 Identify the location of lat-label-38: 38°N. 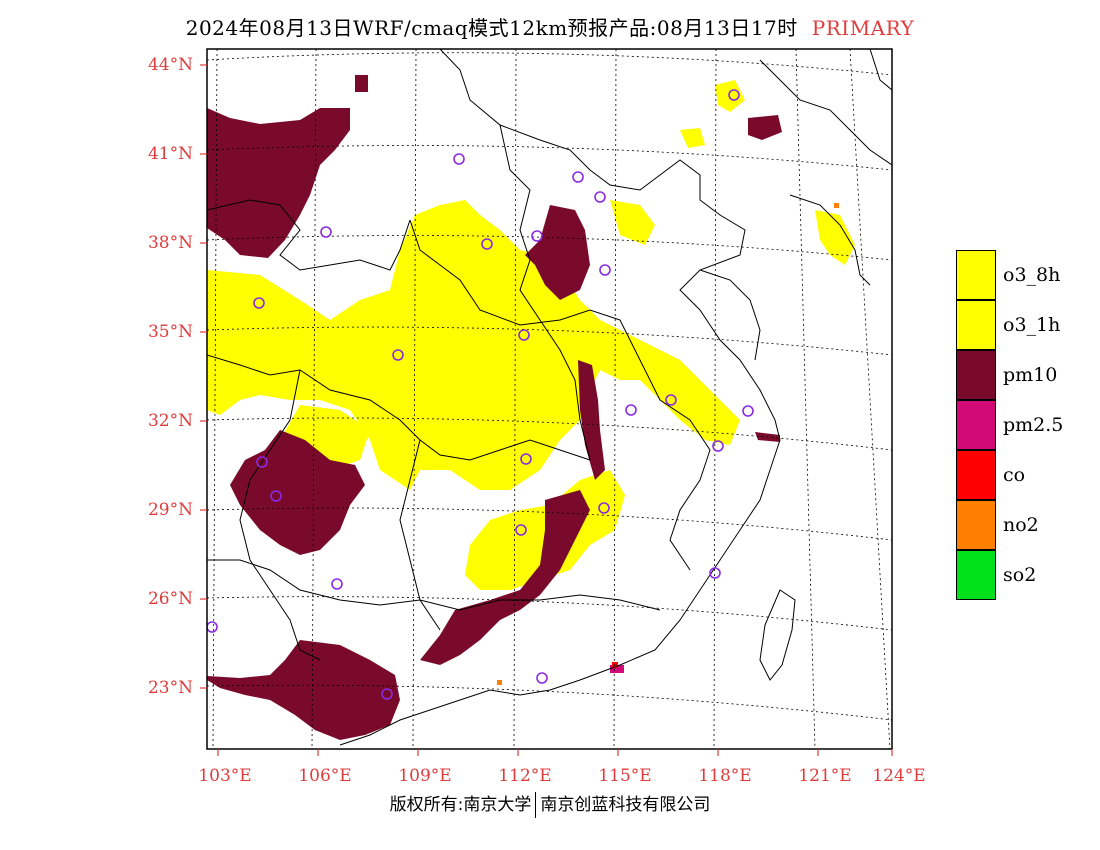
(170, 243).